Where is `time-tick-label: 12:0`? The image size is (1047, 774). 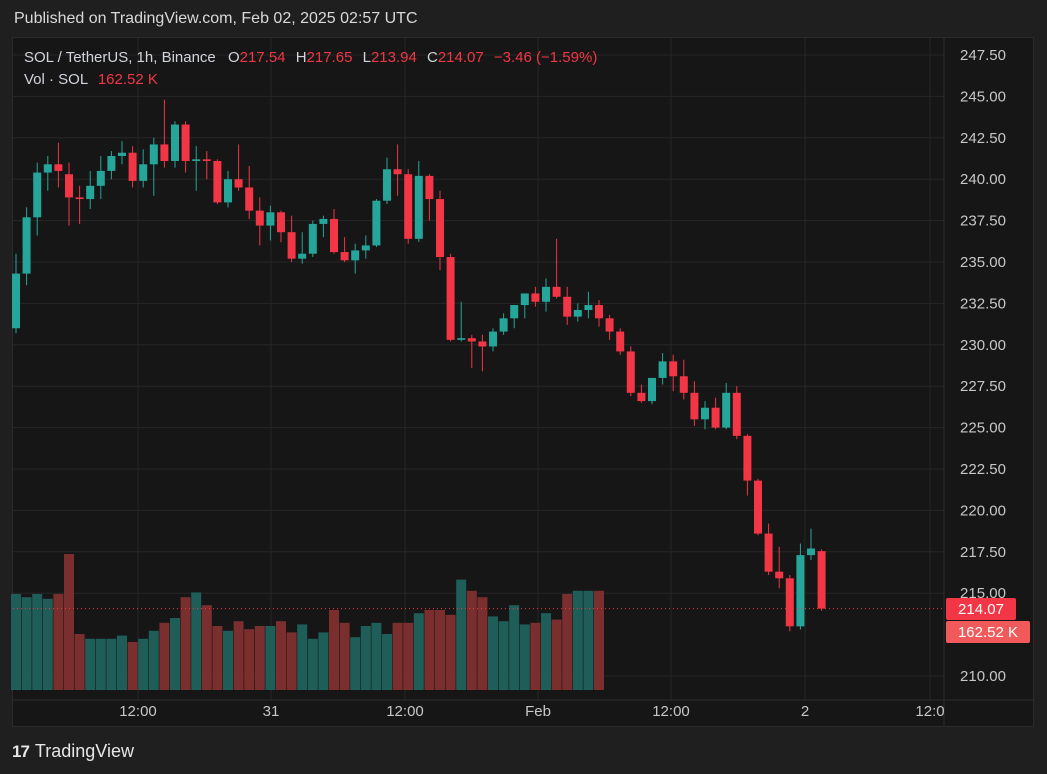
time-tick-label: 12:0 is located at coordinates (929, 711).